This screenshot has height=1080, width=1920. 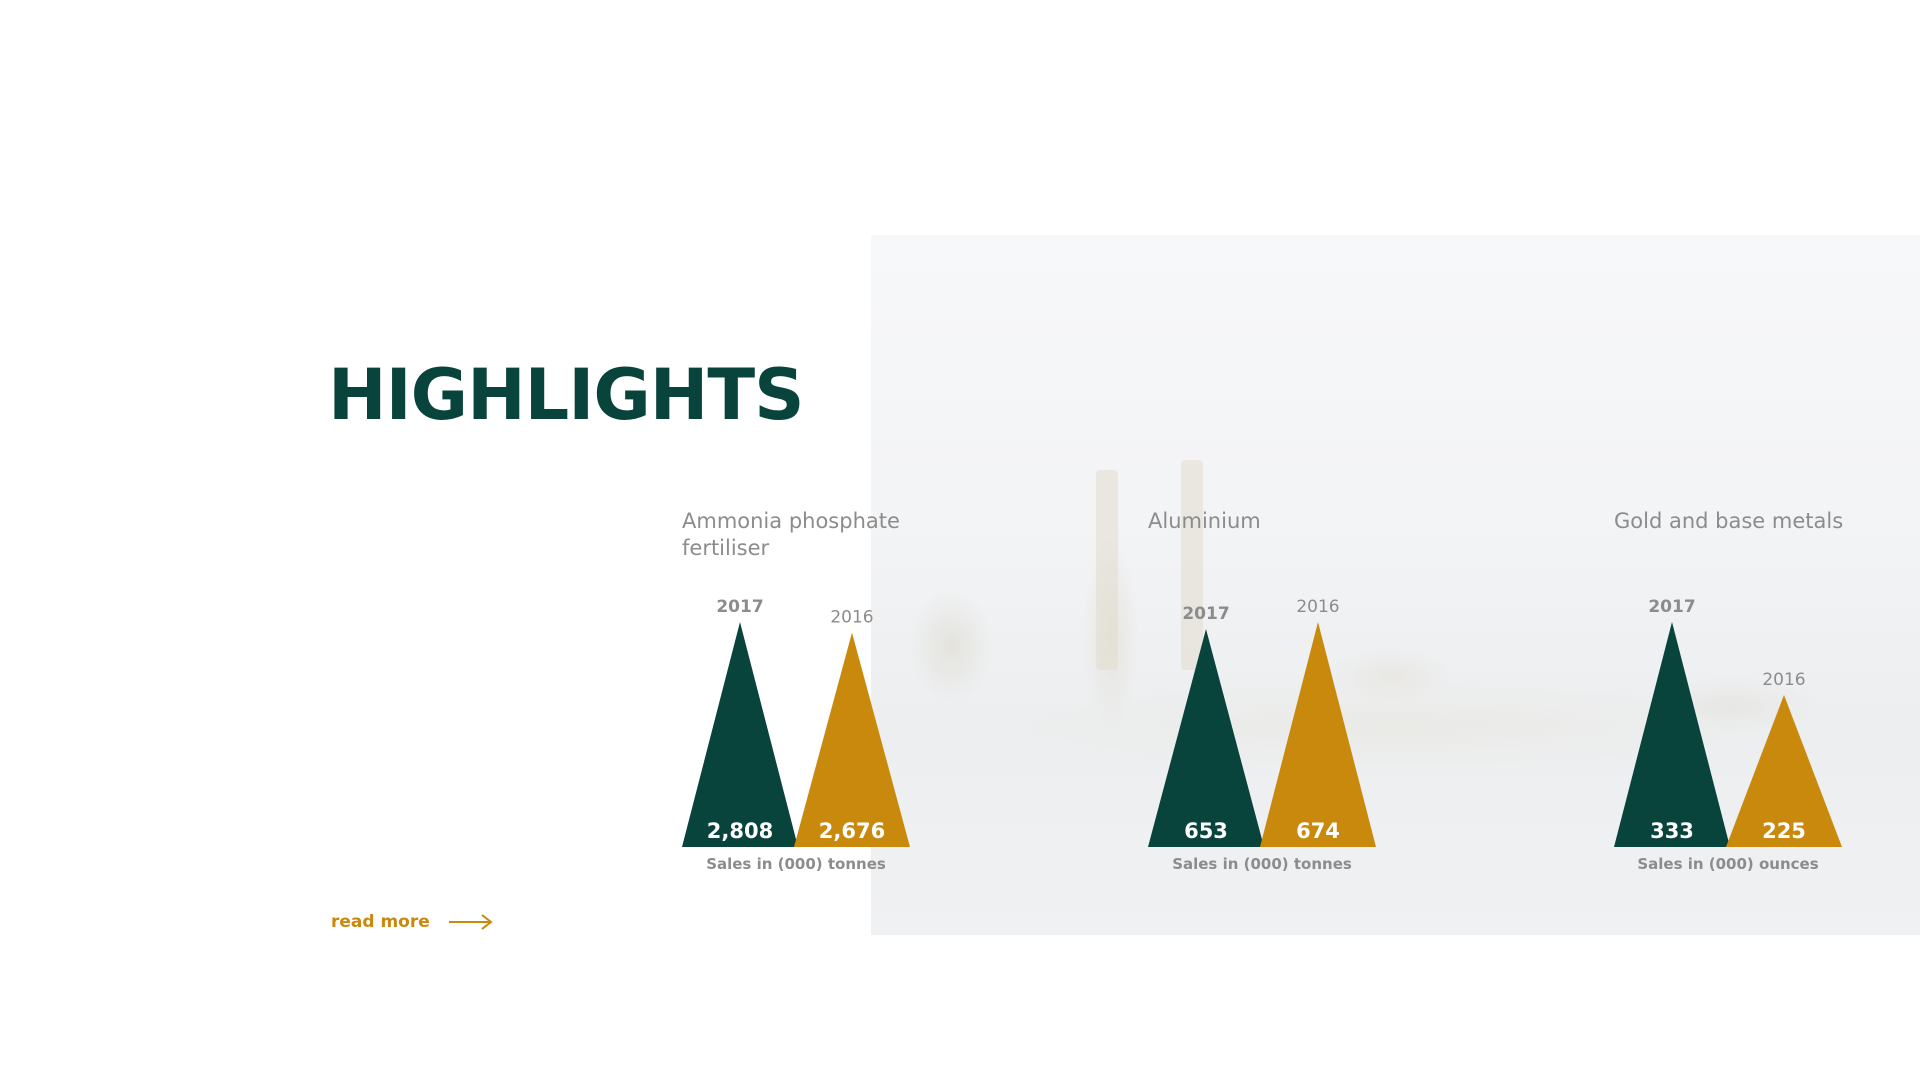 What do you see at coordinates (1728, 864) in the screenshot?
I see `chart-caption: Sales in (000) ounces` at bounding box center [1728, 864].